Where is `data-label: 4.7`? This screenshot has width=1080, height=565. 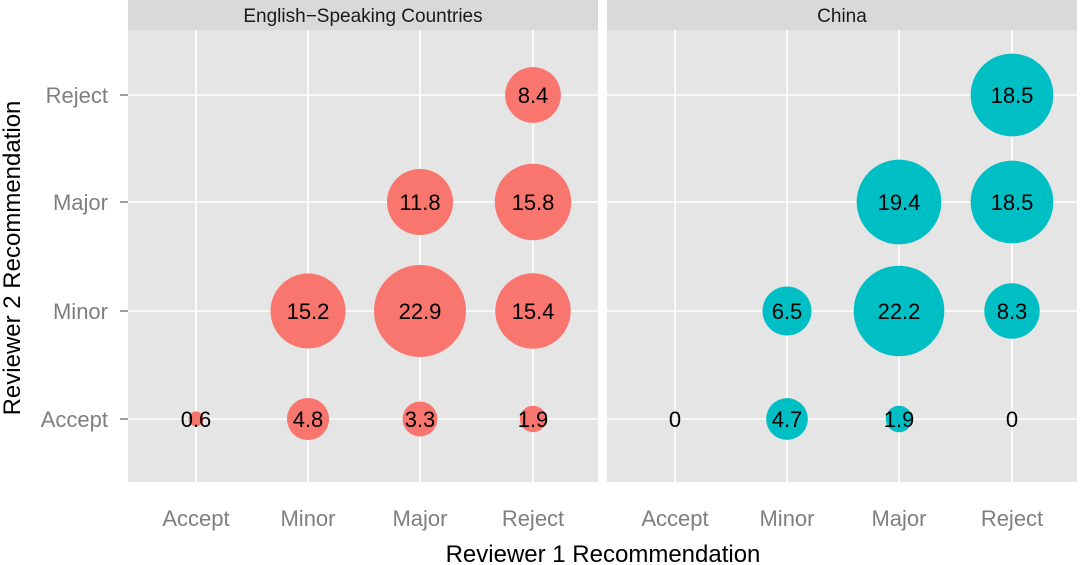
data-label: 4.7 is located at coordinates (787, 419).